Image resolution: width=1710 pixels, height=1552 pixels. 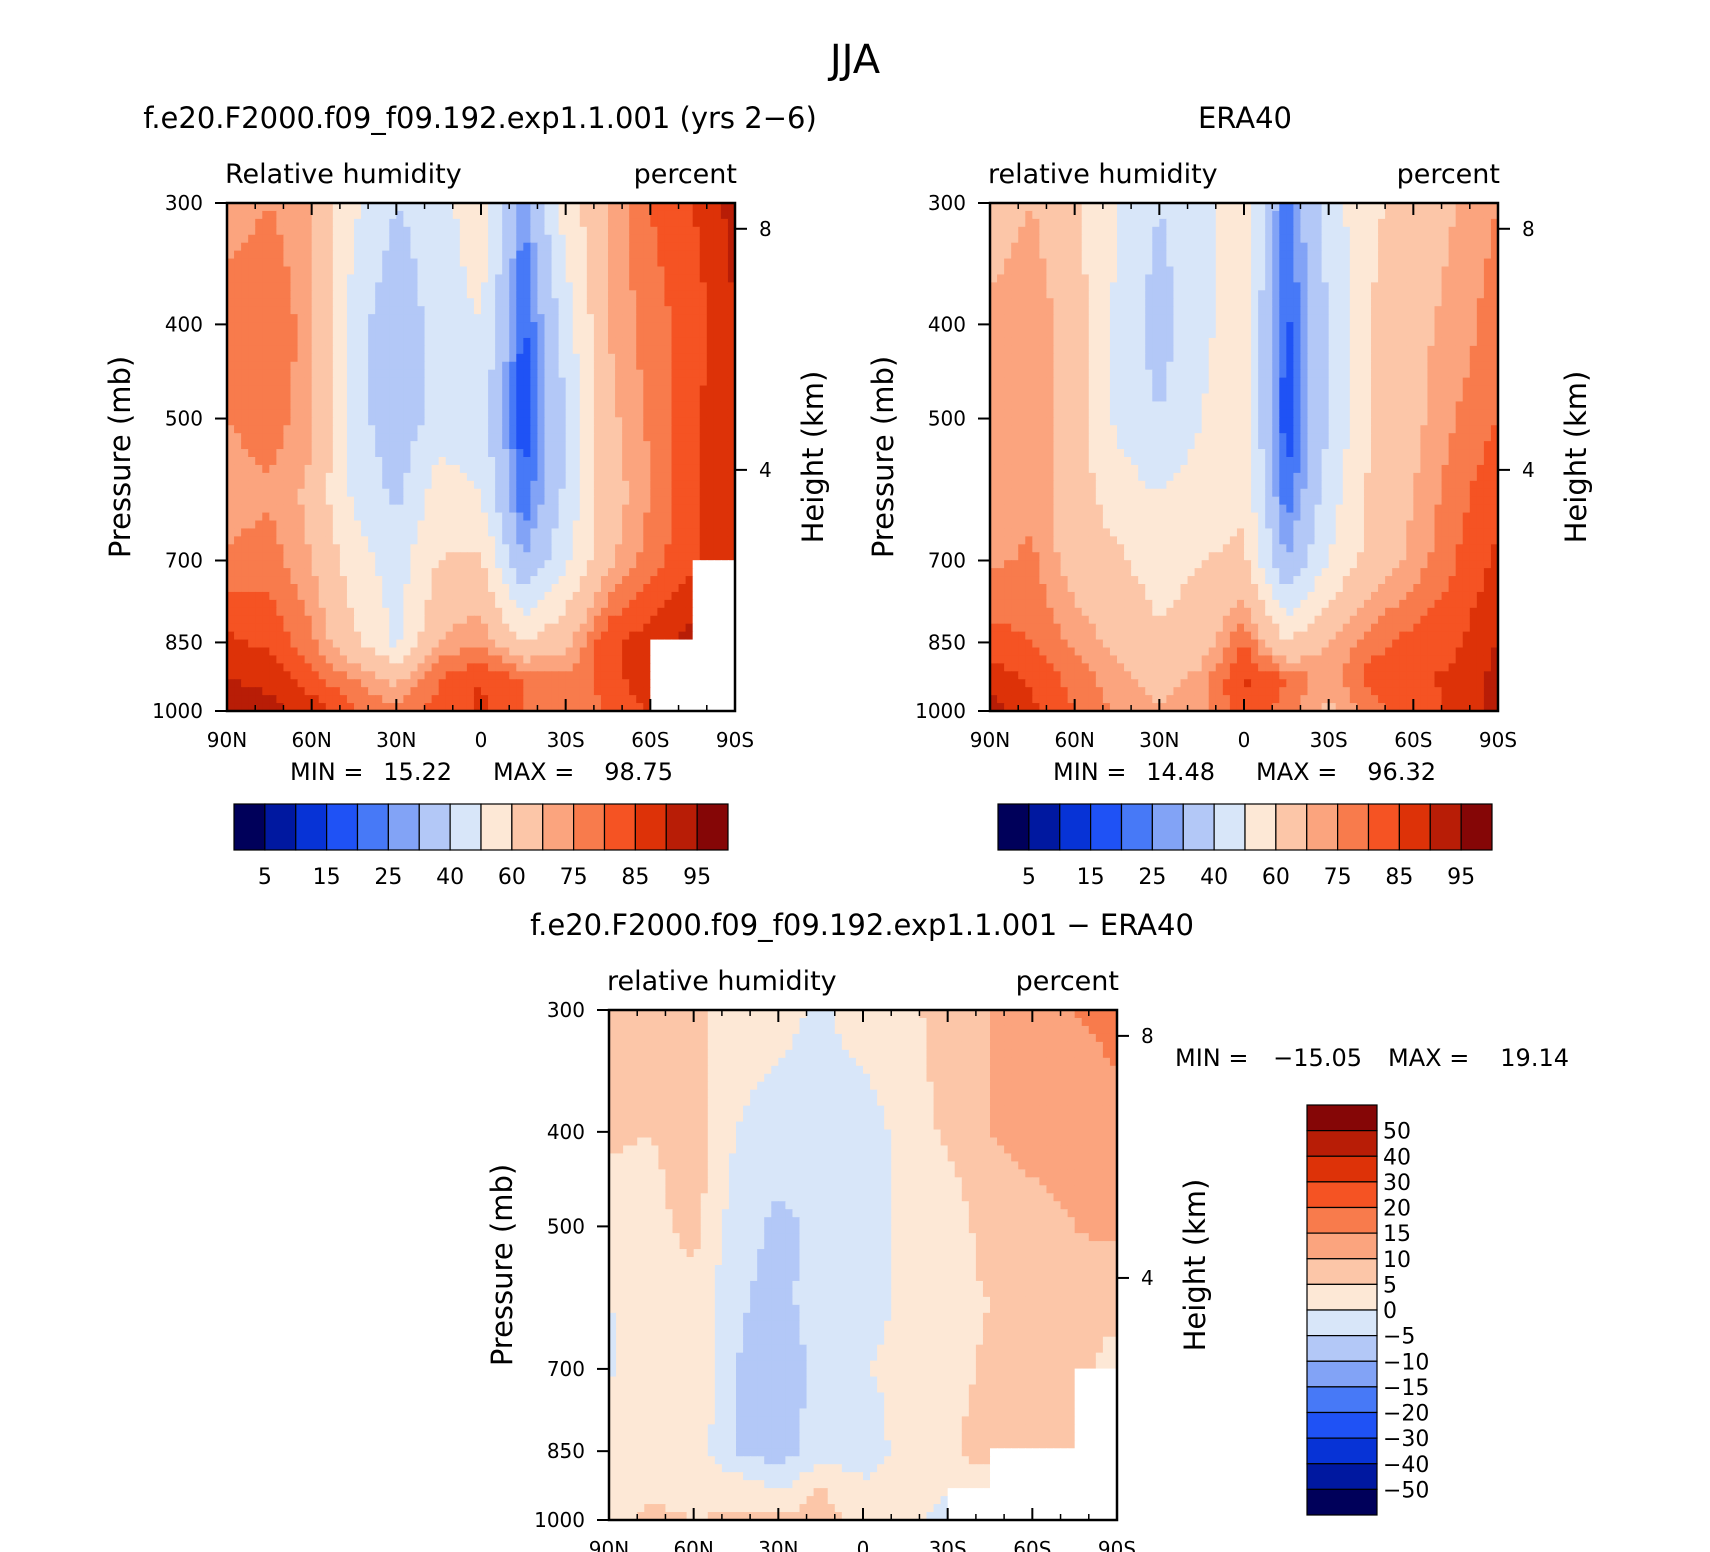 What do you see at coordinates (227, 740) in the screenshot?
I see `x-tick-label: 90N` at bounding box center [227, 740].